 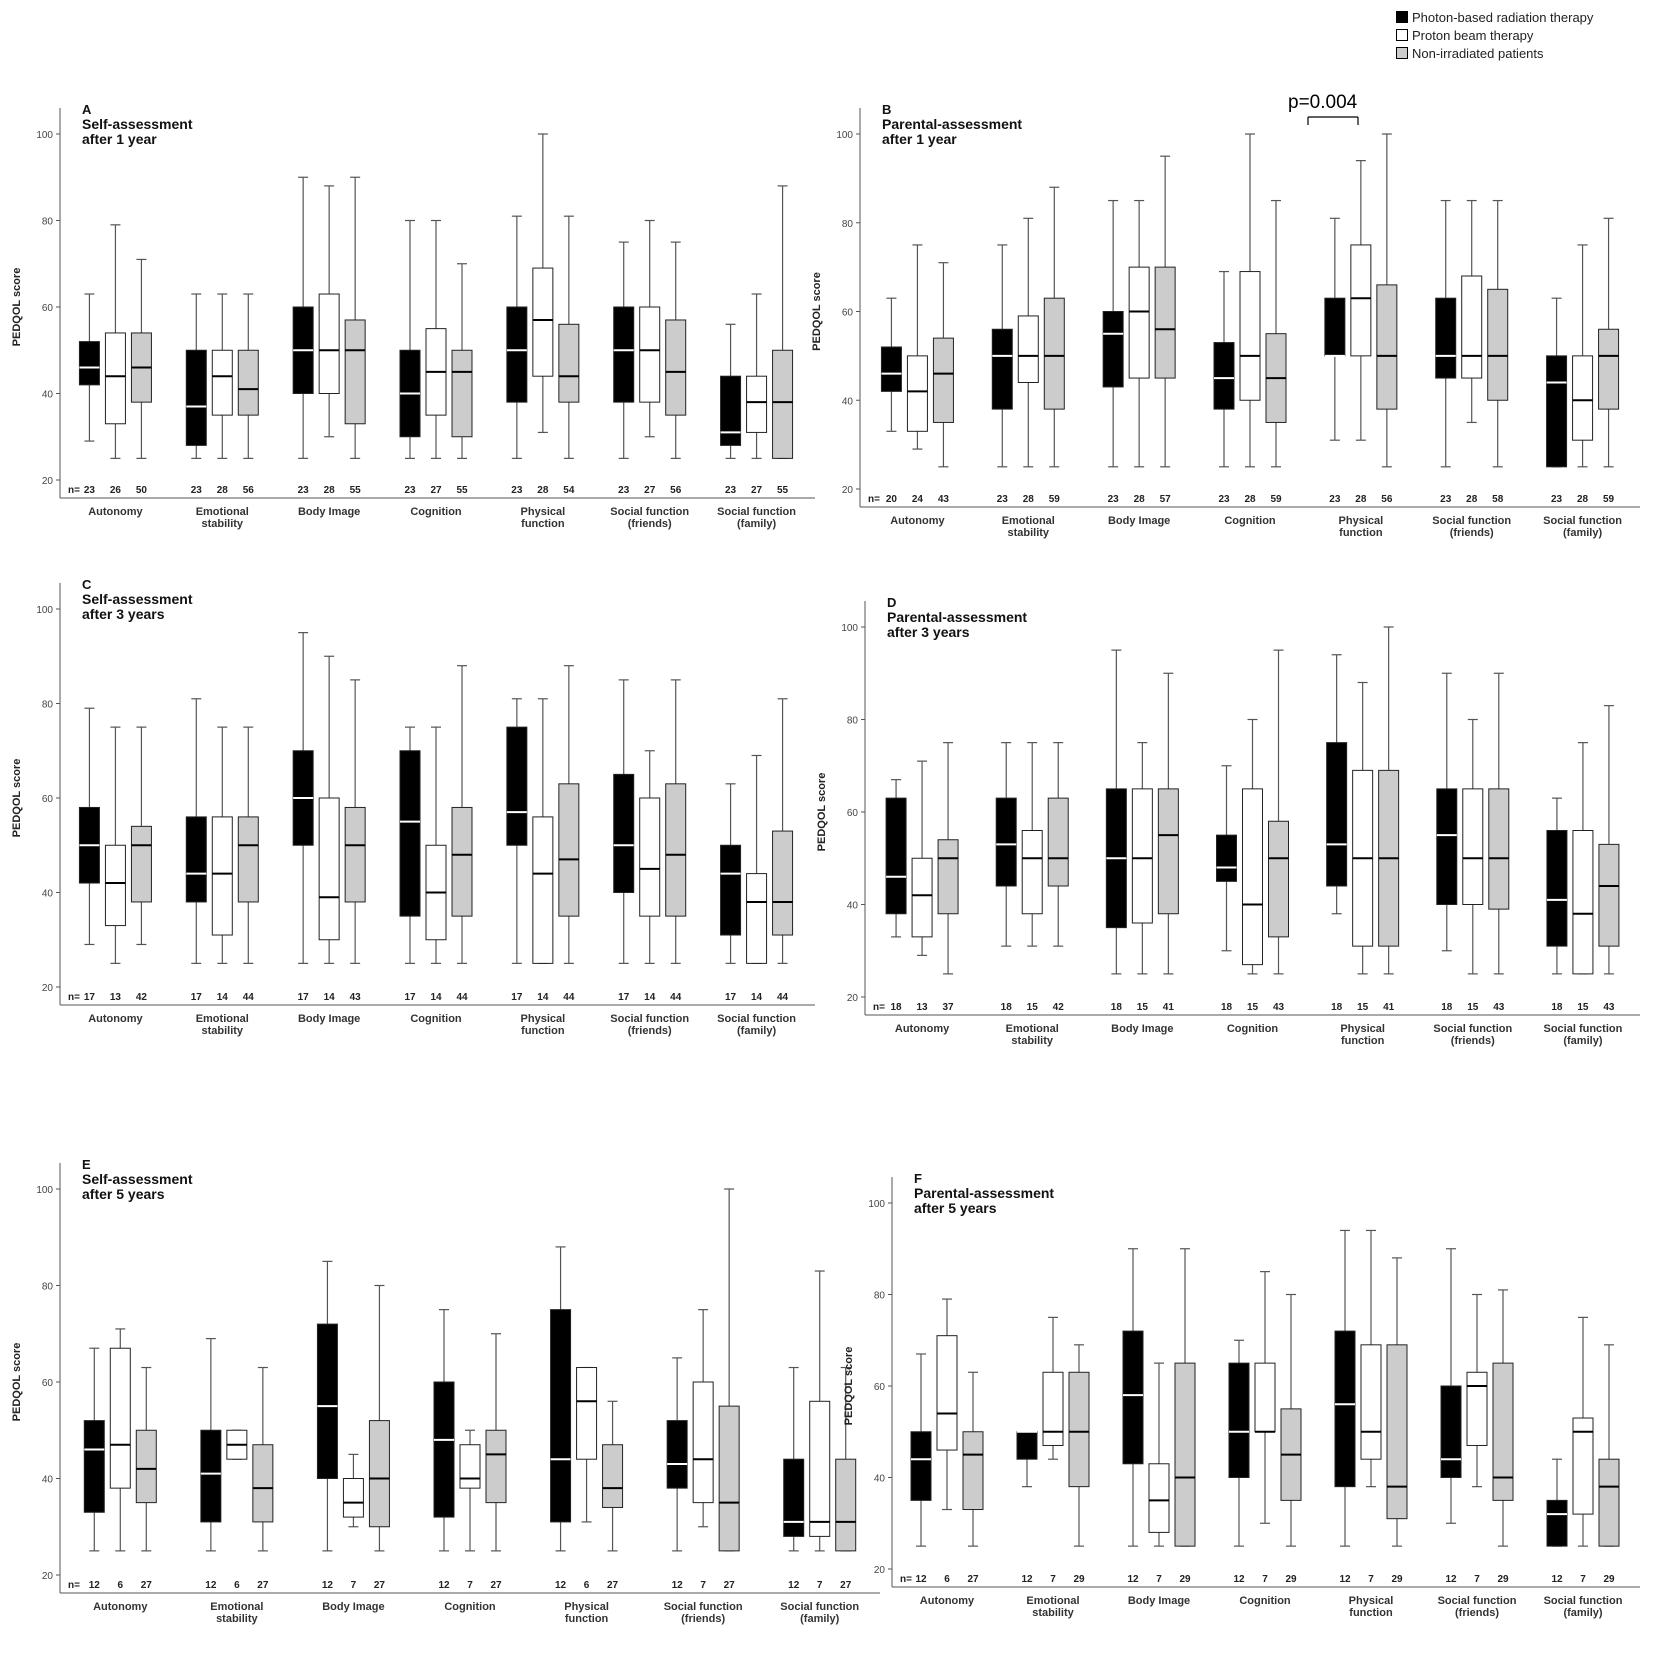 What do you see at coordinates (569, 997) in the screenshot?
I see `n-value: 44` at bounding box center [569, 997].